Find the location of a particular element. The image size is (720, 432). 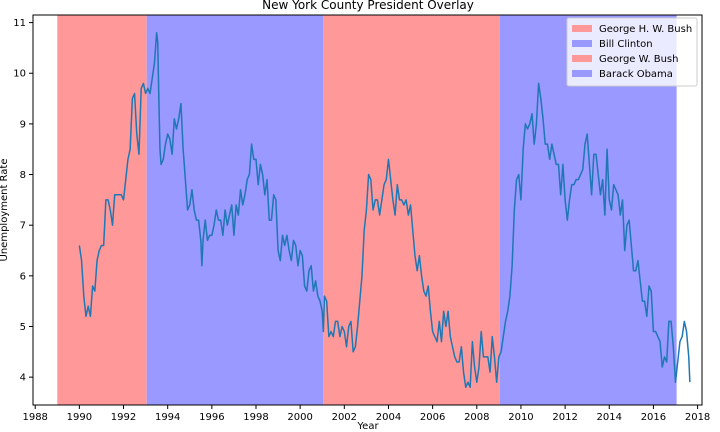

y-tick-label: 5 is located at coordinates (23, 327).